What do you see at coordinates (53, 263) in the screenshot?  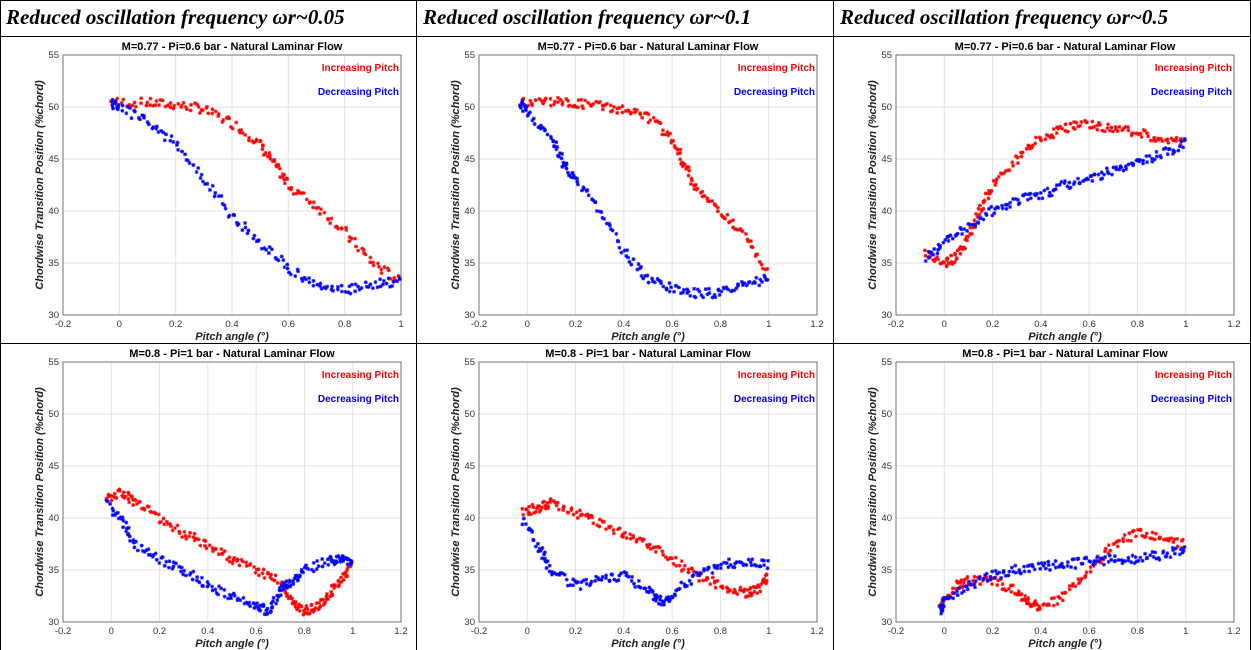 I see `y-tick-label: 35` at bounding box center [53, 263].